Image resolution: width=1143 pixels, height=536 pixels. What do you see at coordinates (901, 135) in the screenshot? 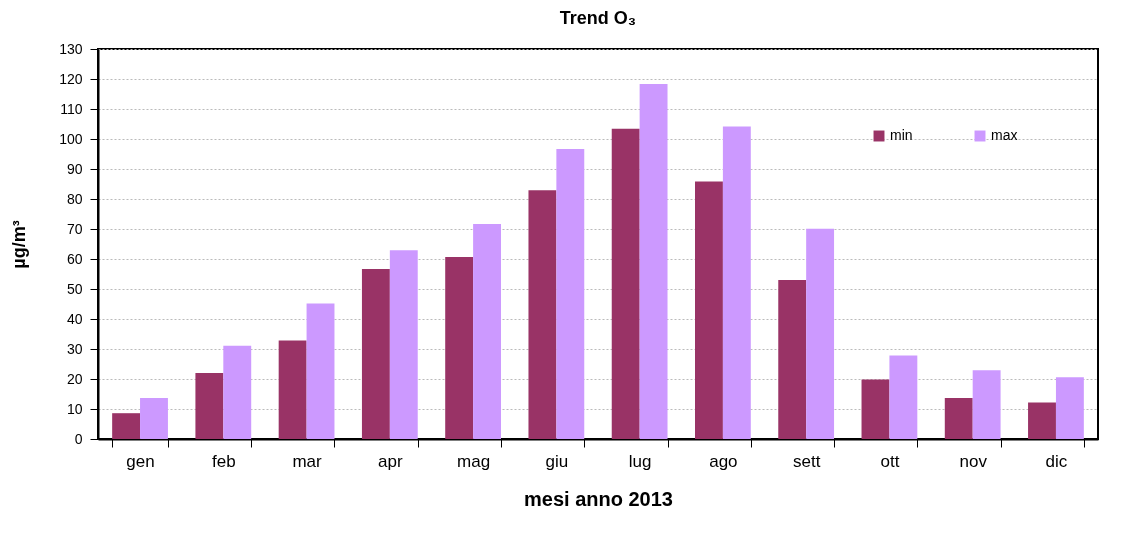
I see `legend-label: min` at bounding box center [901, 135].